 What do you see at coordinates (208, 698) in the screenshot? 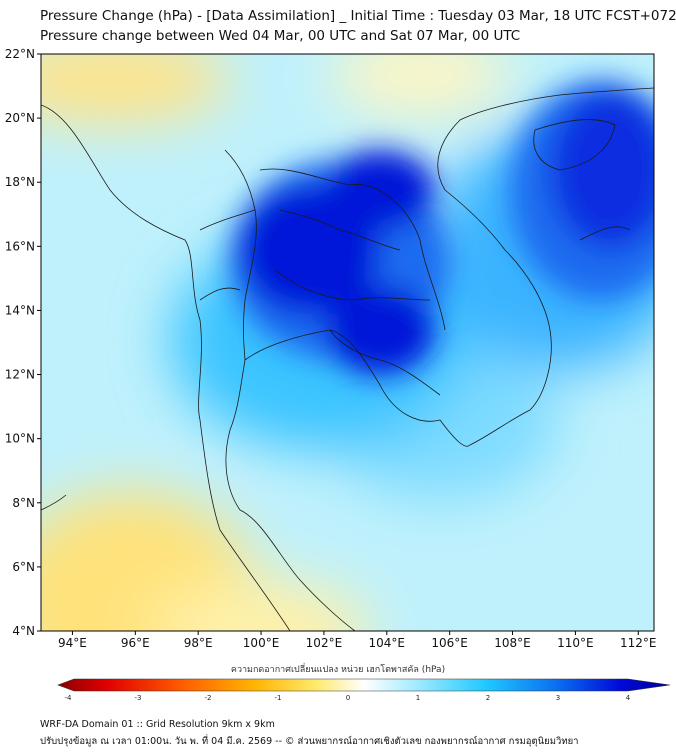
I see `colorbar-tick-label: -2` at bounding box center [208, 698].